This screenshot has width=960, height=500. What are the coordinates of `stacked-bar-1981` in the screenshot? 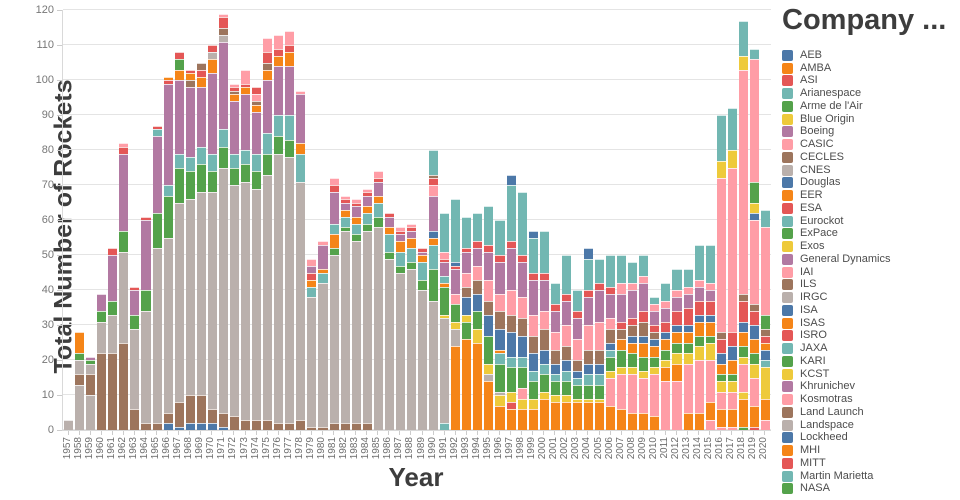 It's located at (334, 304).